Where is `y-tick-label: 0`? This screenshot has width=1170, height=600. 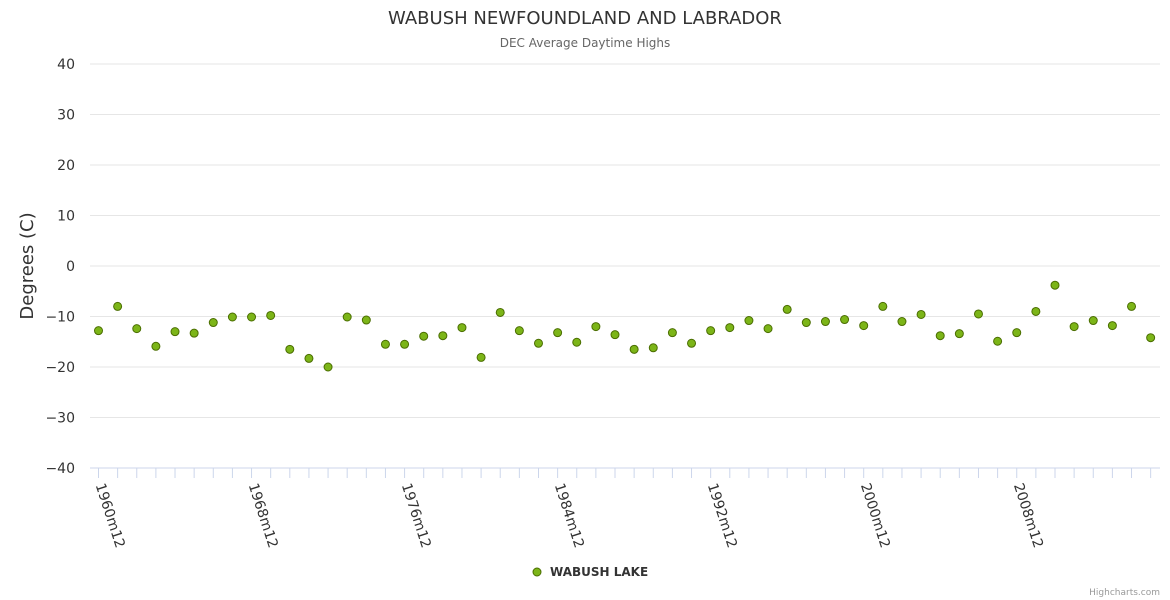
y-tick-label: 0 is located at coordinates (70, 267).